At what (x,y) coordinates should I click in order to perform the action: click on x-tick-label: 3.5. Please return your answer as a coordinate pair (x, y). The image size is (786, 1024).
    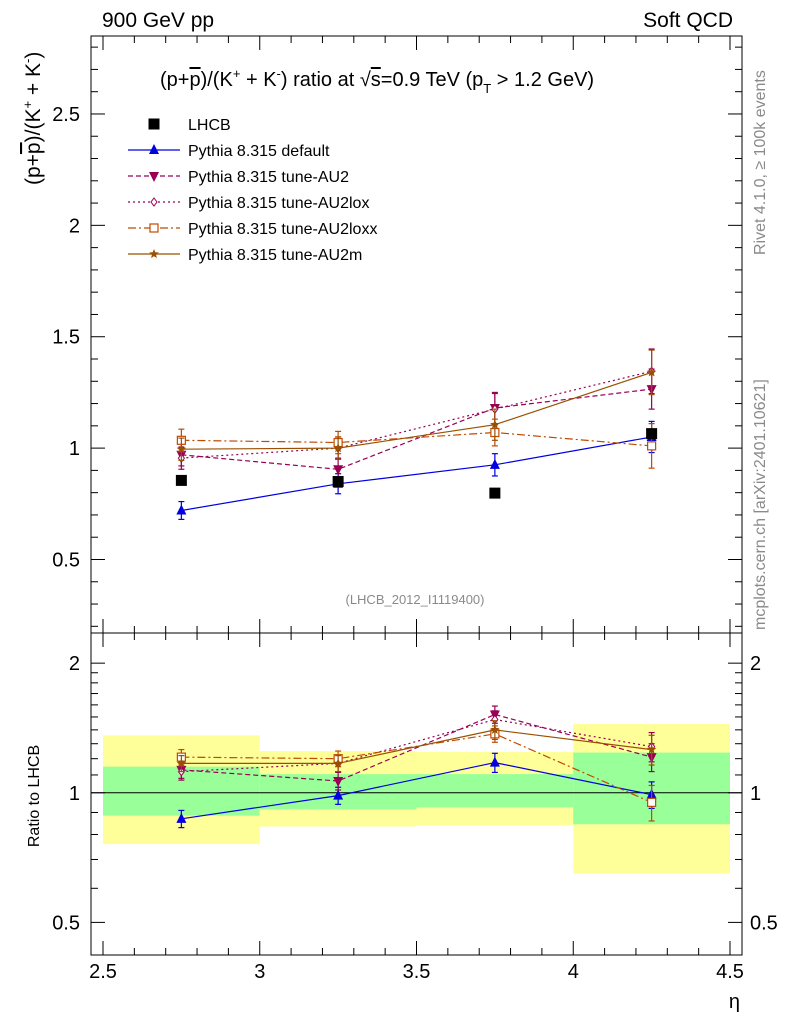
    Looking at the image, I should click on (417, 972).